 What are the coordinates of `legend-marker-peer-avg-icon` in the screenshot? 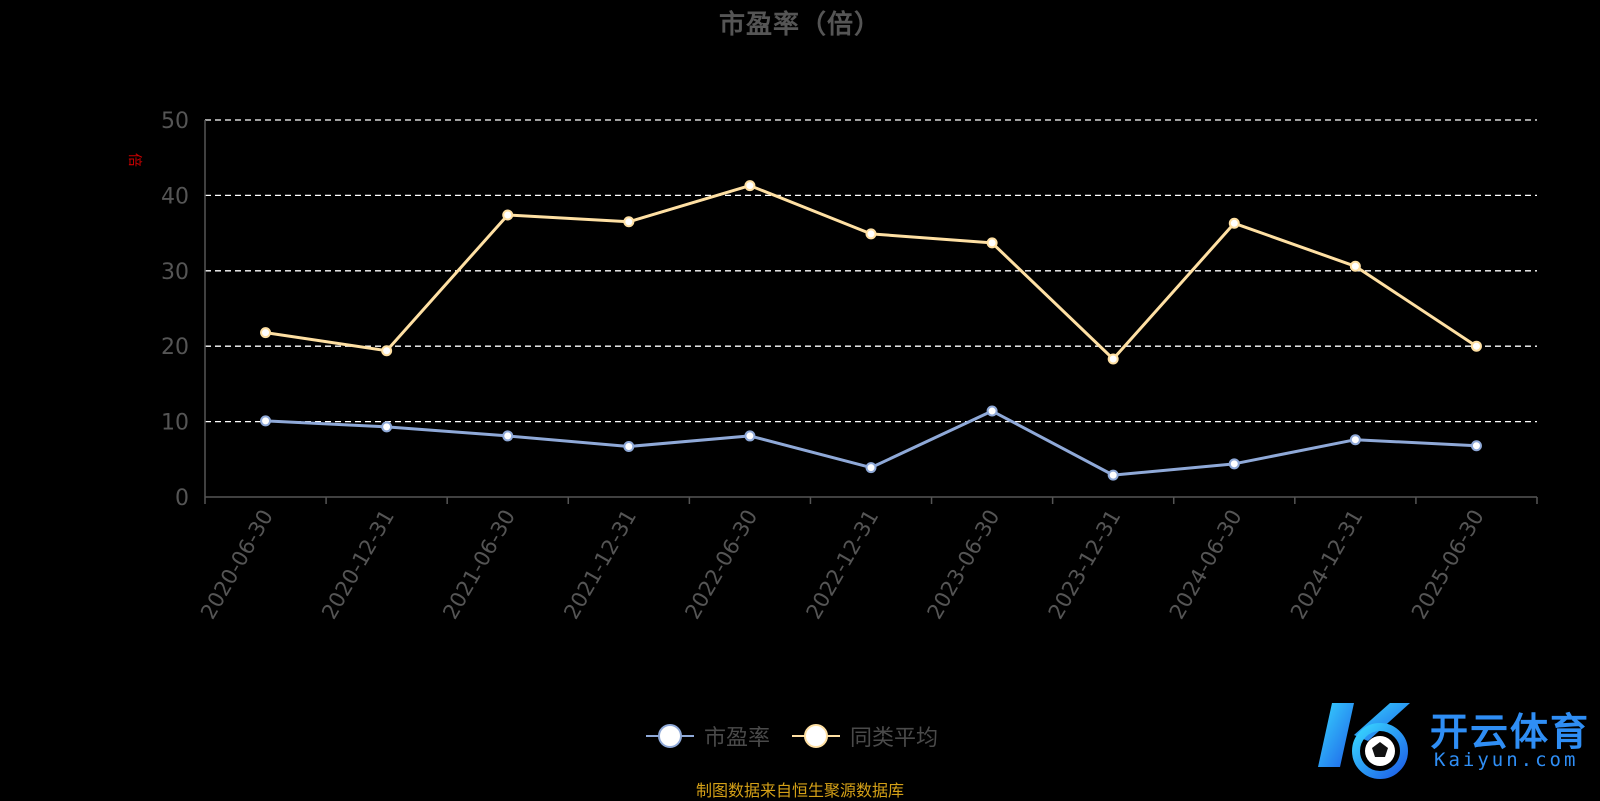 It's located at (816, 736).